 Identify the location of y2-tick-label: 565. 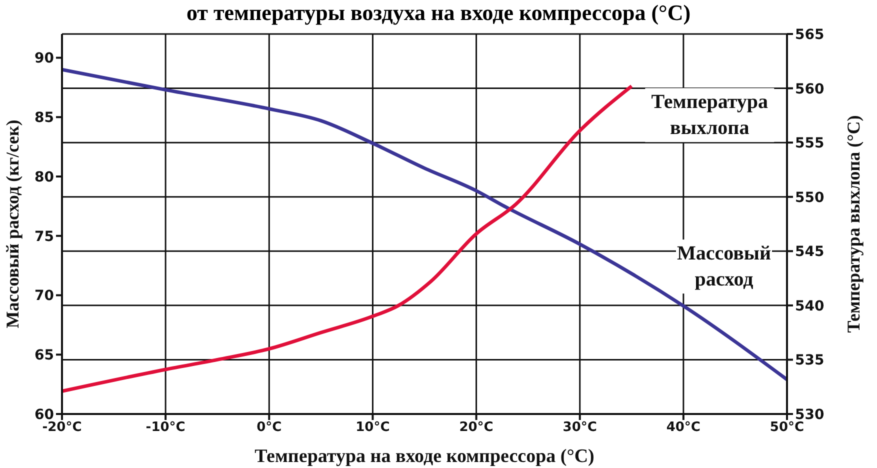
(809, 34).